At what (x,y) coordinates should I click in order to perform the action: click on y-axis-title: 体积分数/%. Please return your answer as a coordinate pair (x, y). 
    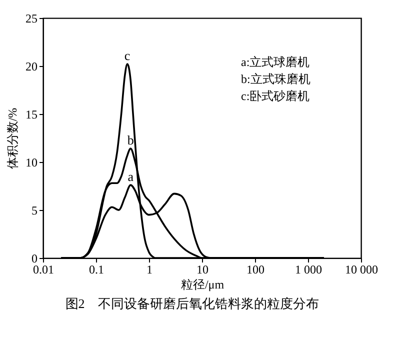
    Looking at the image, I should click on (13, 139).